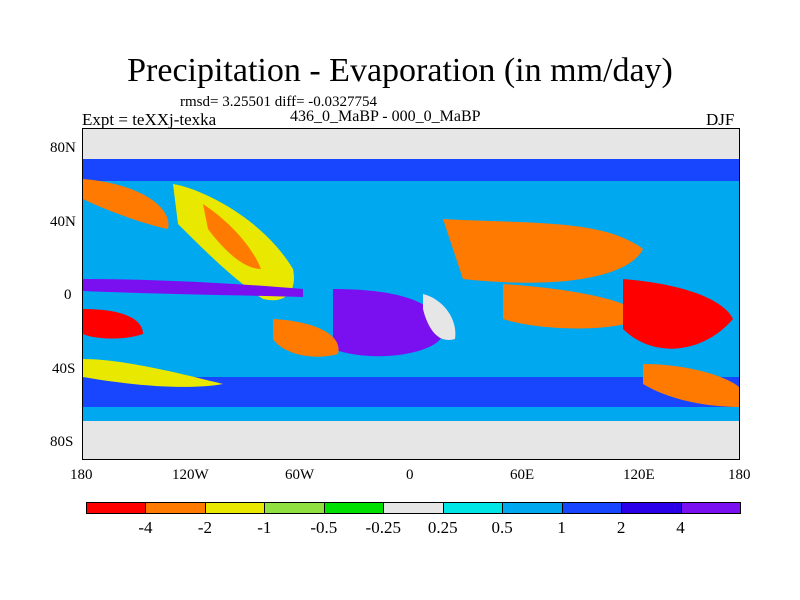 This screenshot has width=800, height=600. Describe the element at coordinates (149, 119) in the screenshot. I see `experiment-label: Expt = teXXj-texka` at that location.